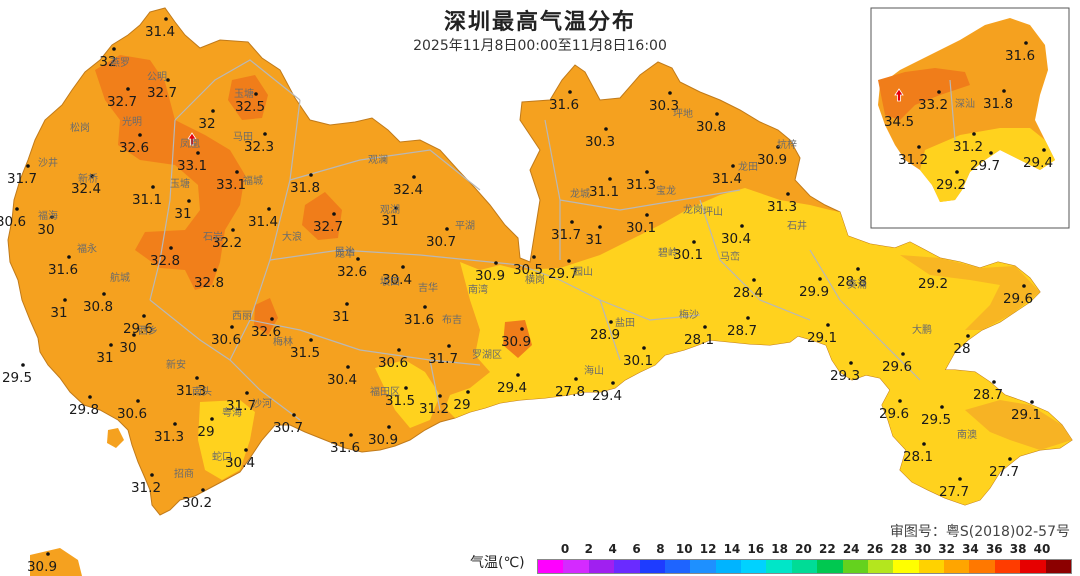  What do you see at coordinates (385, 391) in the screenshot?
I see `district-label: 福田区` at bounding box center [385, 391].